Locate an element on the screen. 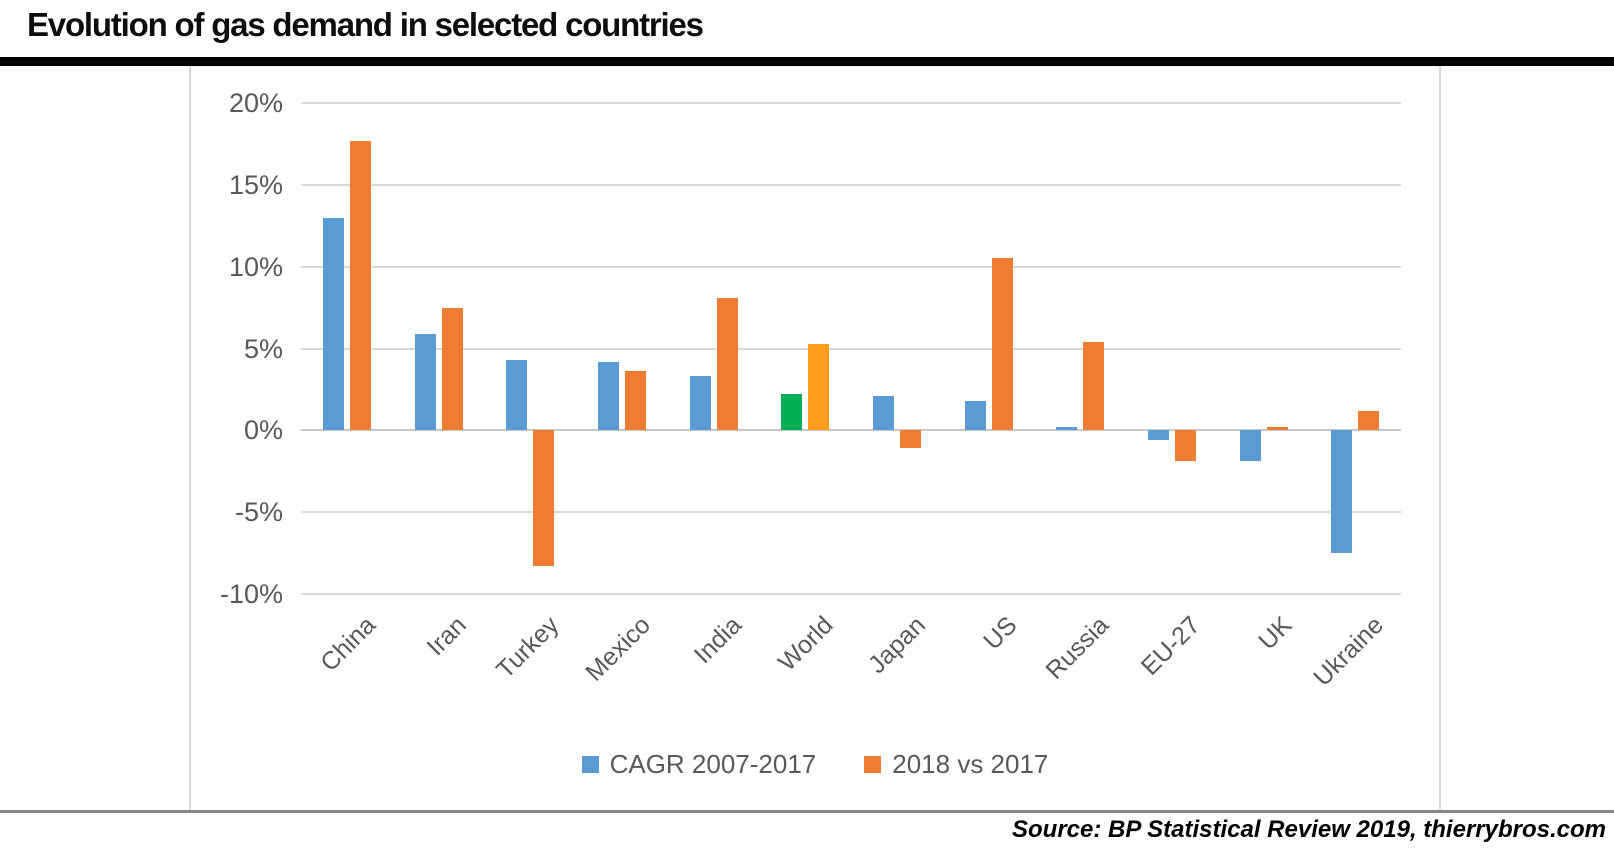 Image resolution: width=1614 pixels, height=858 pixels. bar-cagr-japan is located at coordinates (883, 413).